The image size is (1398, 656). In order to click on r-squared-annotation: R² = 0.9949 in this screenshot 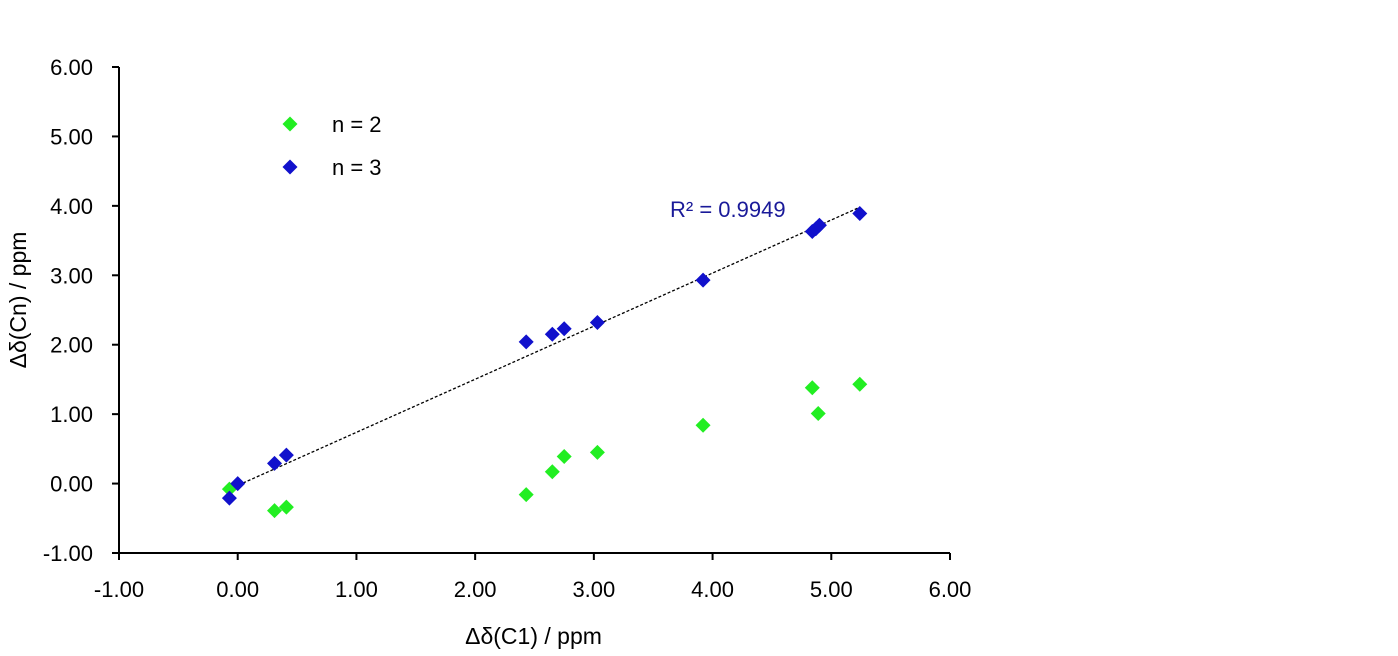, I will do `click(728, 209)`.